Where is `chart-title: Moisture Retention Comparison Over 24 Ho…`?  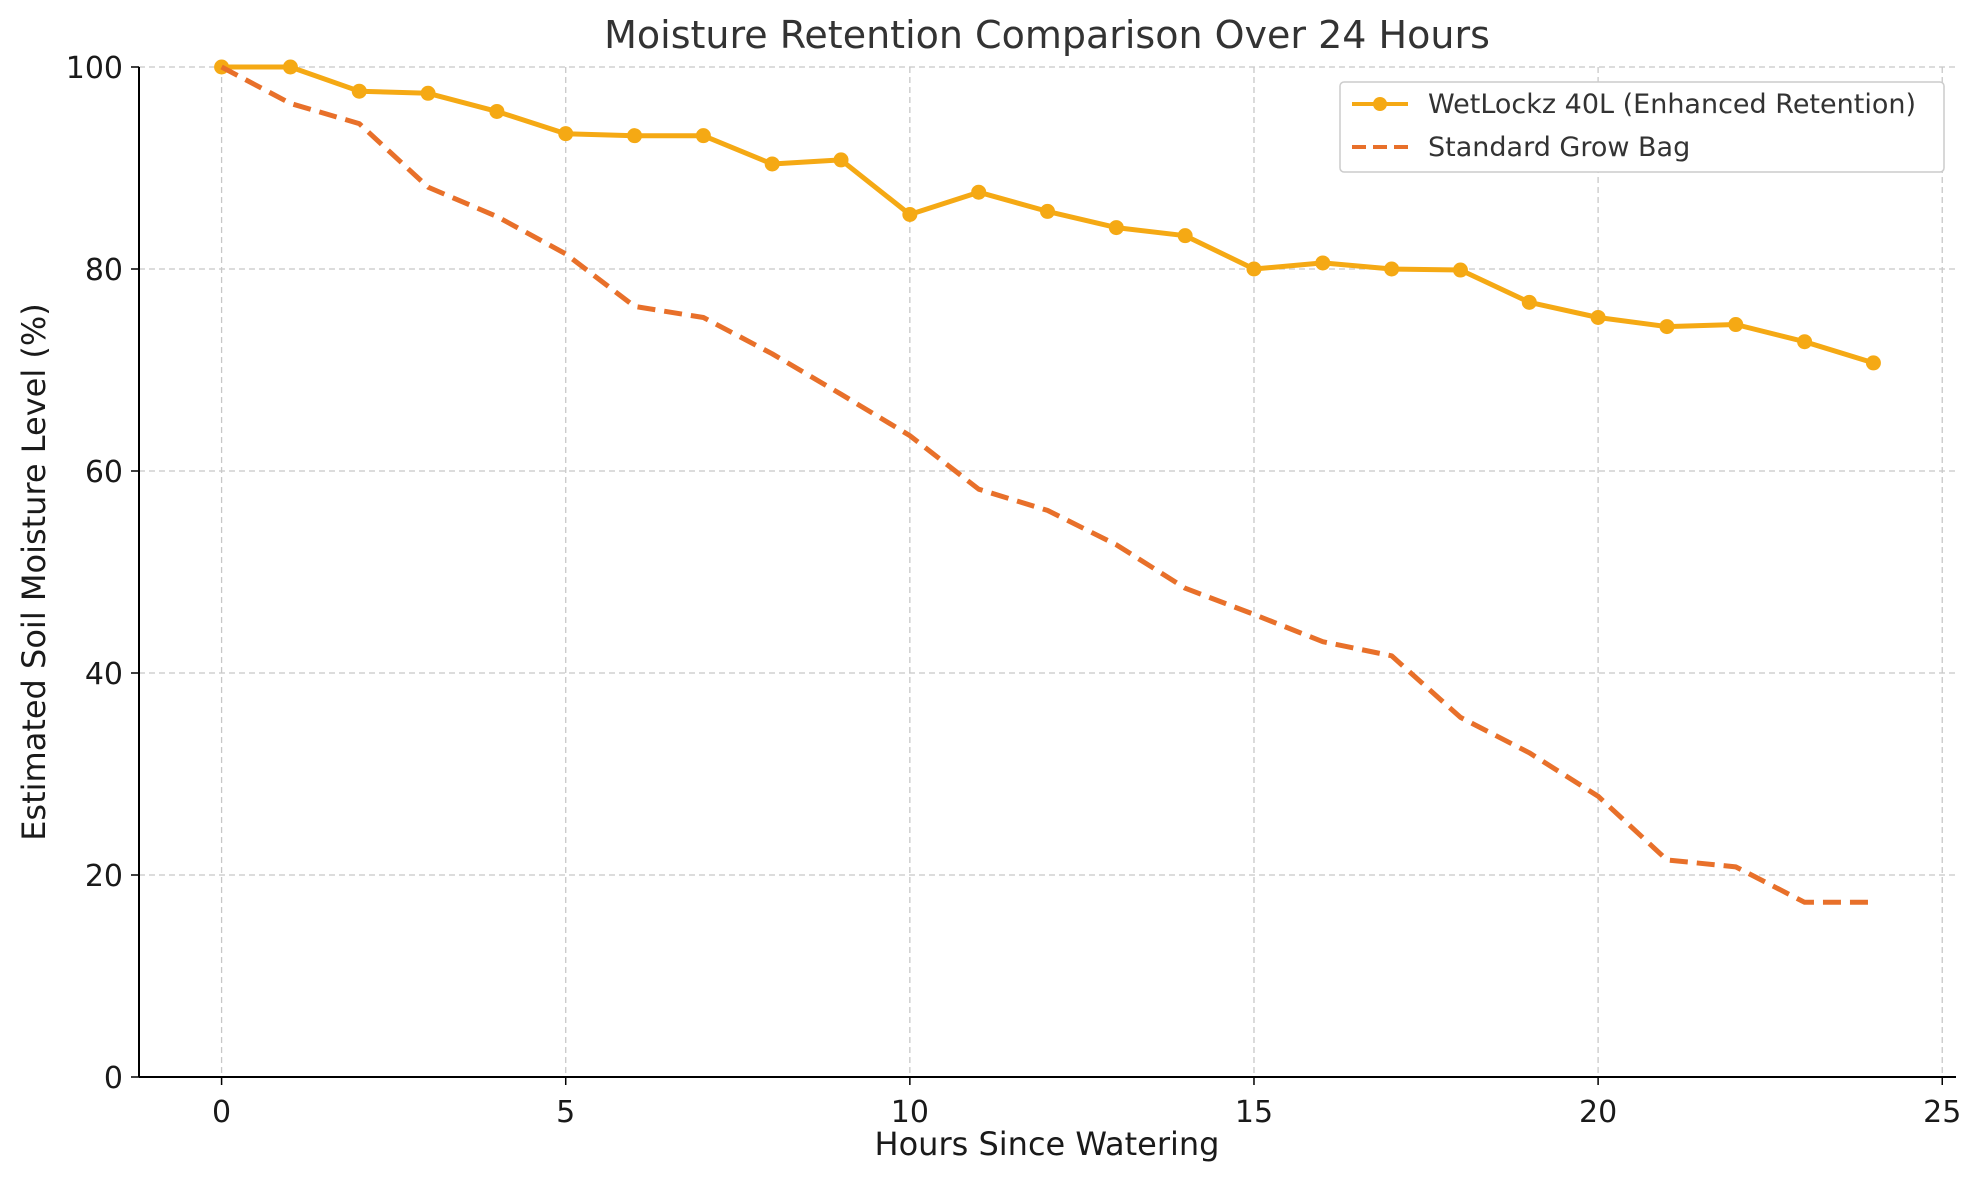 chart-title: Moisture Retention Comparison Over 24 Ho… is located at coordinates (1047, 35).